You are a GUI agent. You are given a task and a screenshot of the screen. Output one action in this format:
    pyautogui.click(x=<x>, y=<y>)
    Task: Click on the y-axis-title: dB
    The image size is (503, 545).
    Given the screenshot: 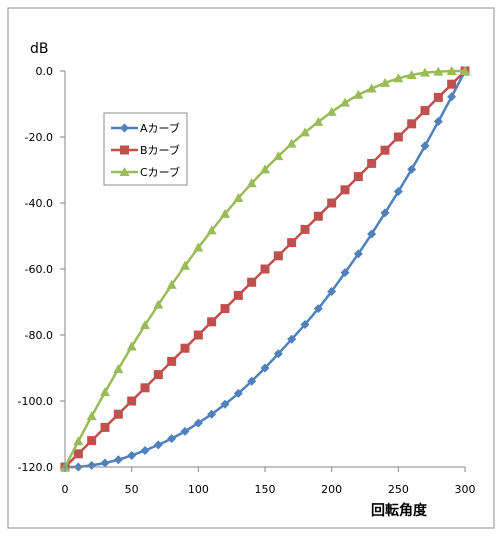 What is the action you would take?
    pyautogui.click(x=39, y=49)
    